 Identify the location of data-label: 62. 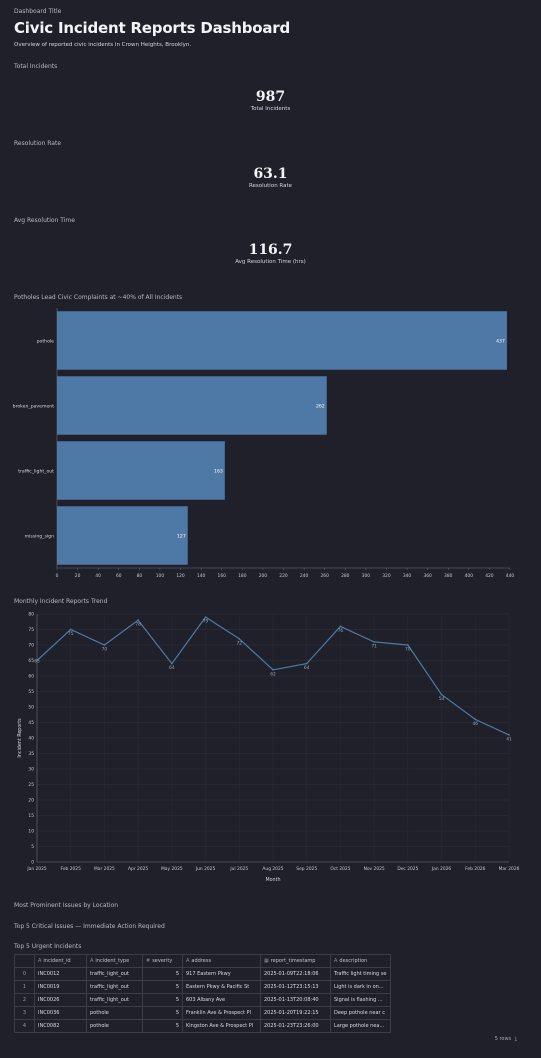
(273, 674).